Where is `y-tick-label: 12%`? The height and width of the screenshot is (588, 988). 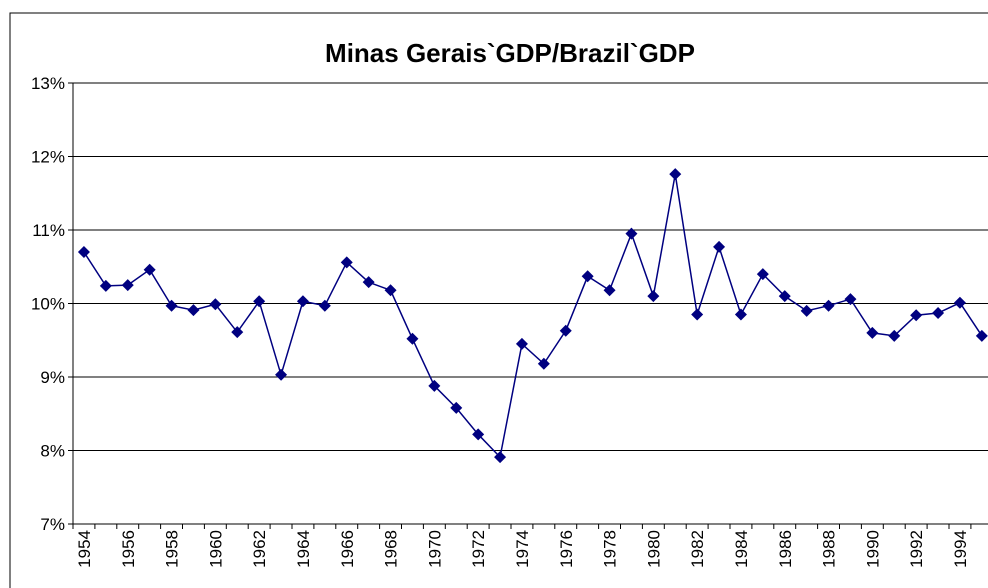
y-tick-label: 12% is located at coordinates (48, 157).